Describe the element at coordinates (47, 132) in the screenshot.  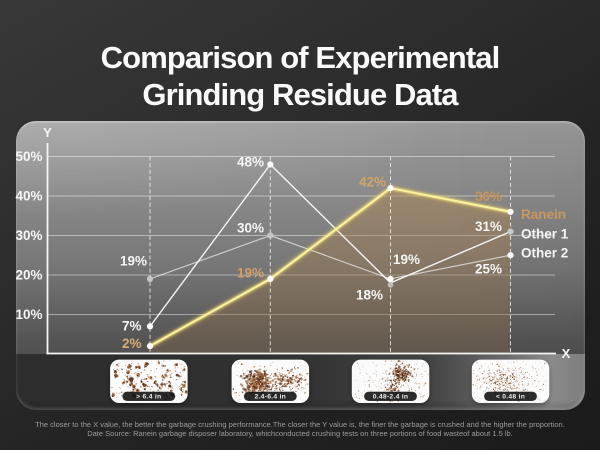
I see `svg-text: Y` at that location.